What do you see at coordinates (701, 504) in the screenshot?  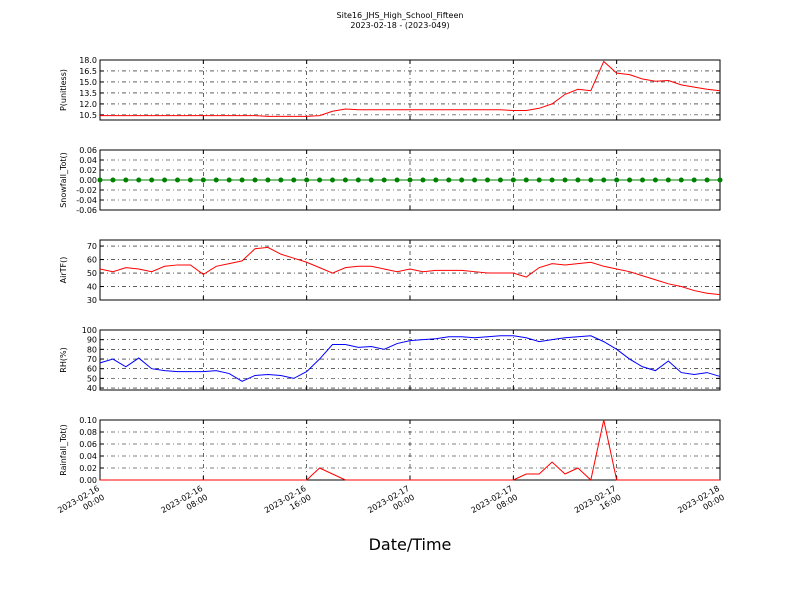 I see `x-tick-label: 2023-02-1800:00` at bounding box center [701, 504].